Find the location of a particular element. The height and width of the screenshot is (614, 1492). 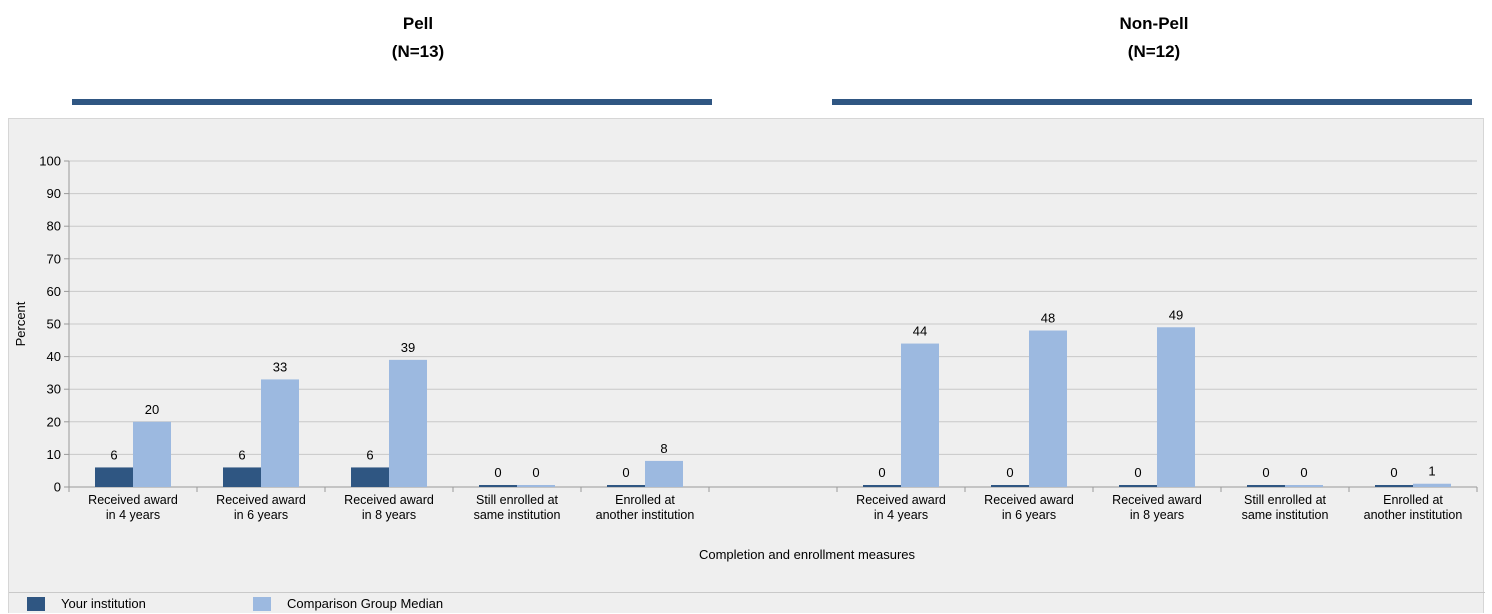

y-tick-label: 10 is located at coordinates (54, 454).